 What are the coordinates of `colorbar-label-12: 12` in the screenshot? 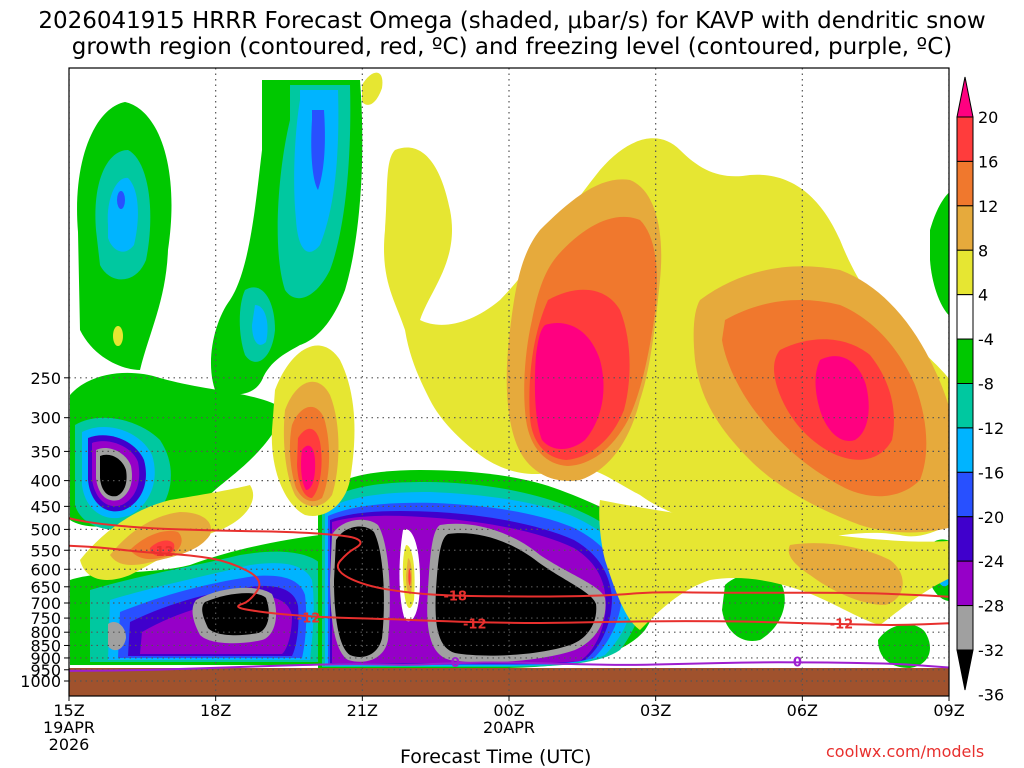 It's located at (988, 206).